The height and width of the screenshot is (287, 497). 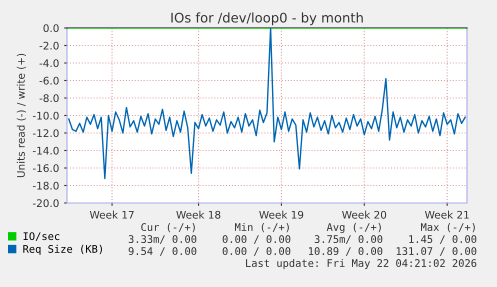 I want to click on y-axis-title: Units read (-) / write (+), so click(x=21, y=116).